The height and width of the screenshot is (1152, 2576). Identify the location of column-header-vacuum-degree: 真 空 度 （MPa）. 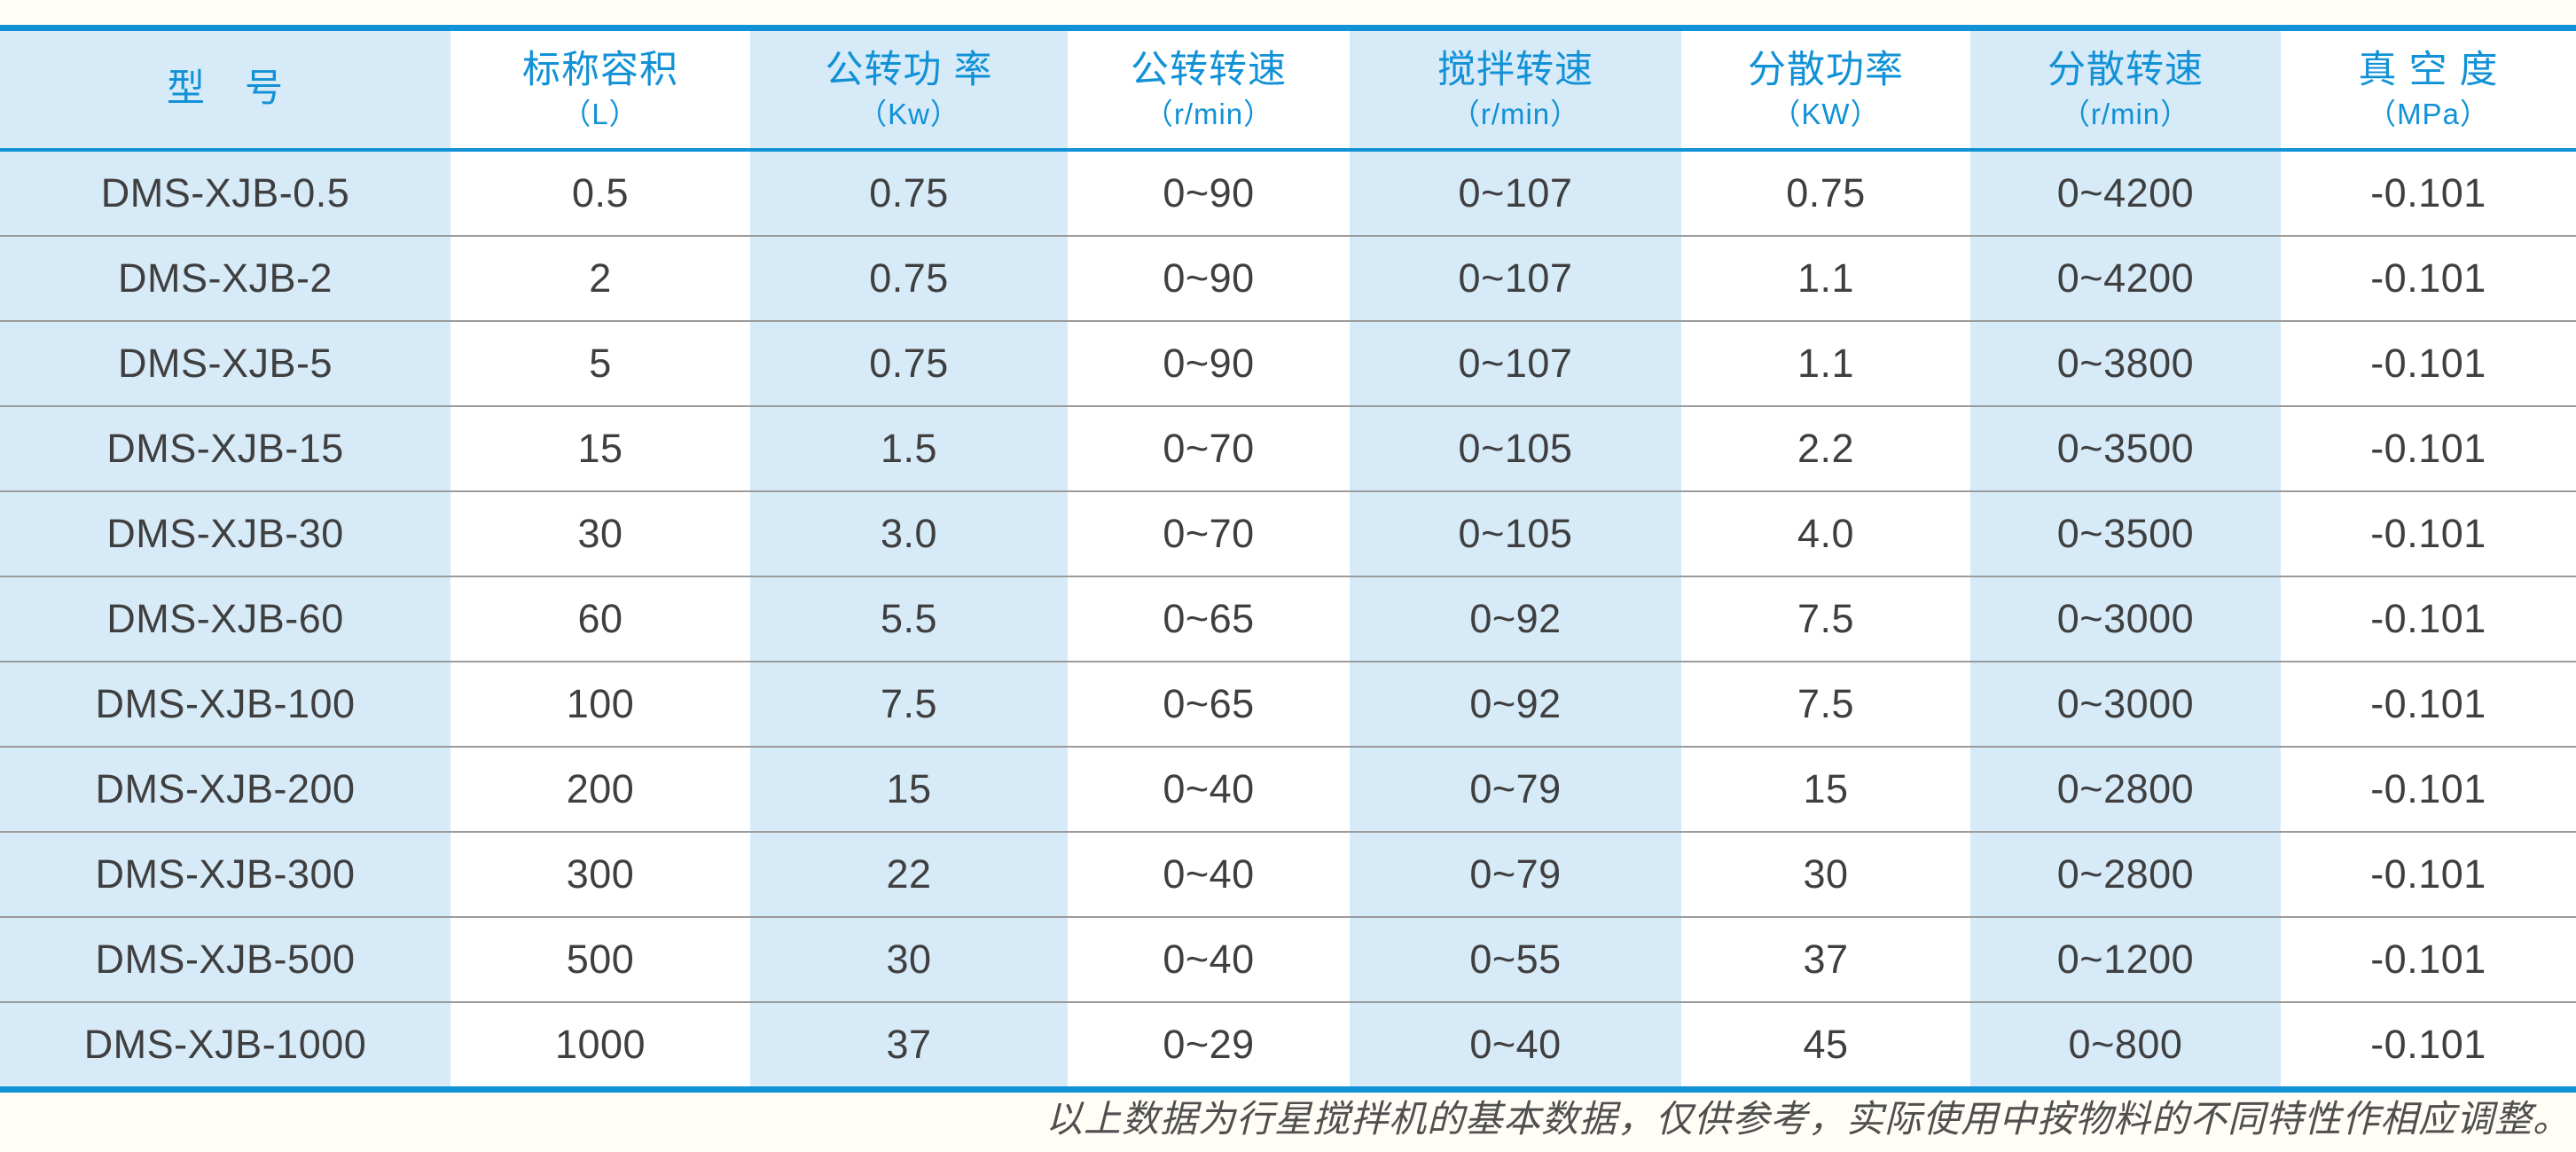
(2428, 90).